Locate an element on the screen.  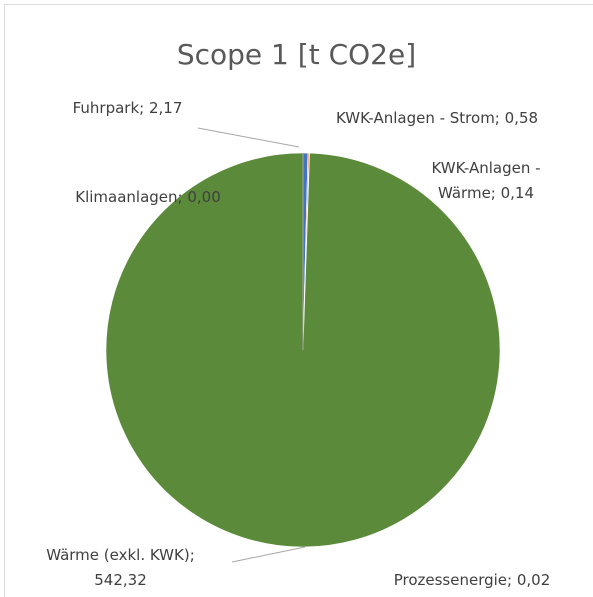
data-label: KWK-Anlagen - Strom; 0,58 is located at coordinates (437, 118).